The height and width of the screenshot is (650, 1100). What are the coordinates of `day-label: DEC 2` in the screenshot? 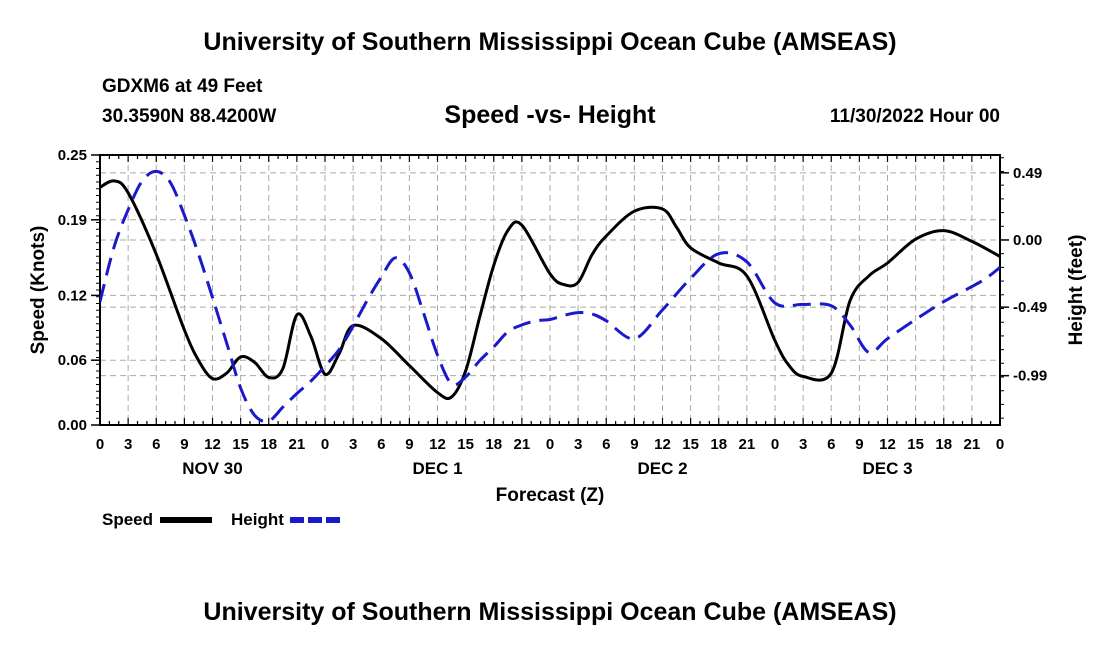 It's located at (662, 468).